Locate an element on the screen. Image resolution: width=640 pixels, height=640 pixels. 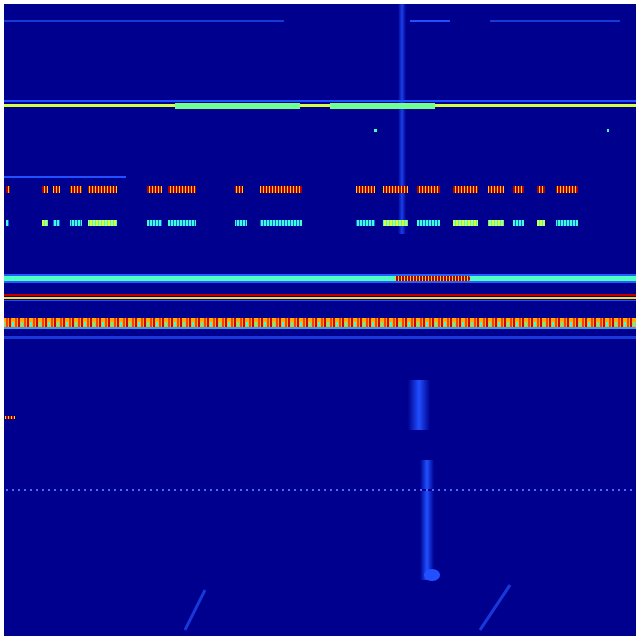
orange-segment is located at coordinates (432, 278).